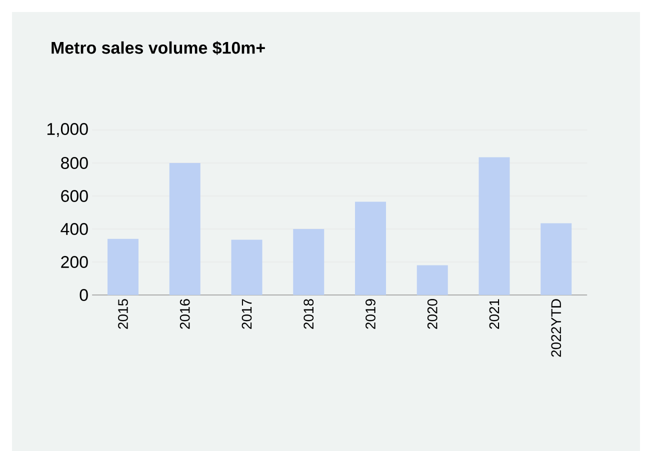  I want to click on x-tick-label: 2015, so click(123, 314).